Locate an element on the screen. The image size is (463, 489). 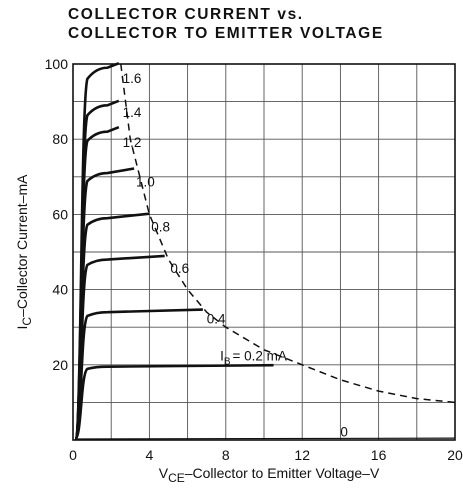
curve-label-ib-0: 0 is located at coordinates (344, 431).